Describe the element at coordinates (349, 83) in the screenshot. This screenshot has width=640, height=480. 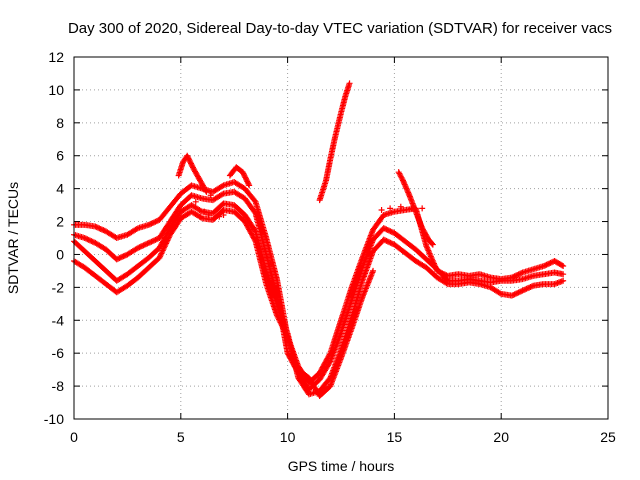
I see `data-point-spike-track` at that location.